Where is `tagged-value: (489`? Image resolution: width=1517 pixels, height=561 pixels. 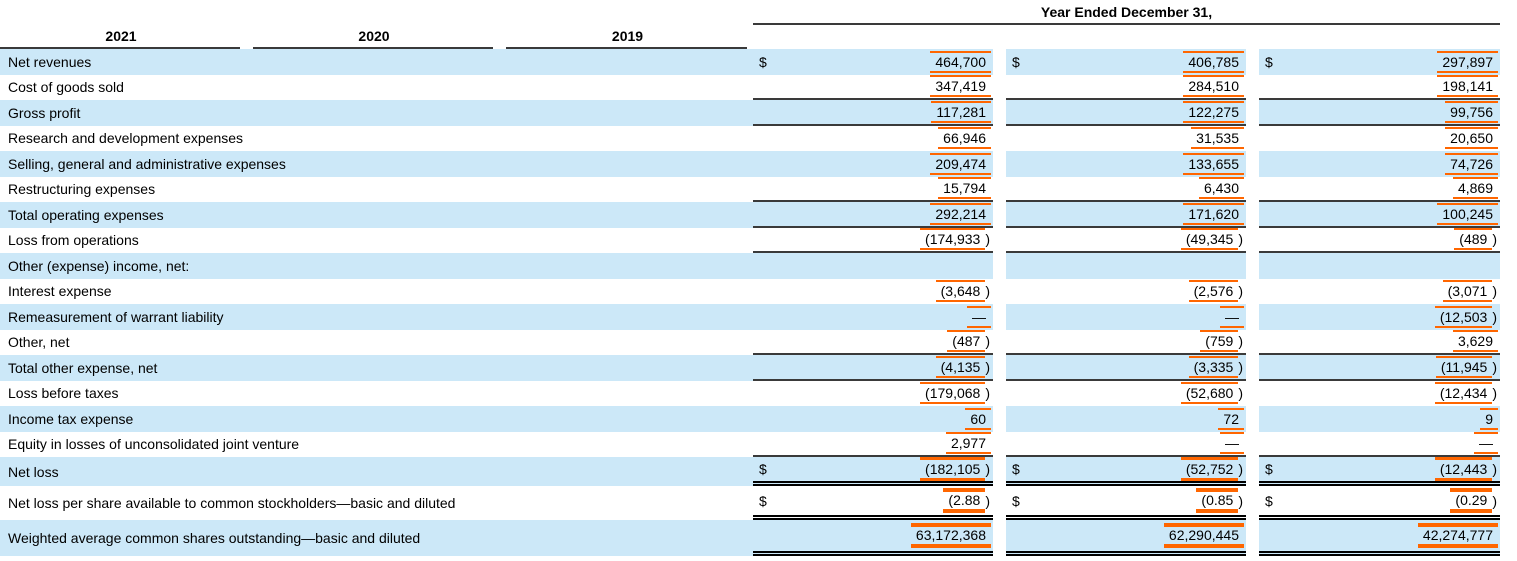 tagged-value: (489 is located at coordinates (1473, 239).